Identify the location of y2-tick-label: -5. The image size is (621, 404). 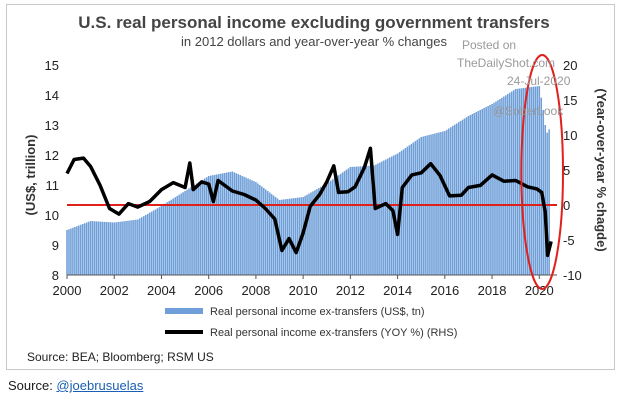
(569, 240).